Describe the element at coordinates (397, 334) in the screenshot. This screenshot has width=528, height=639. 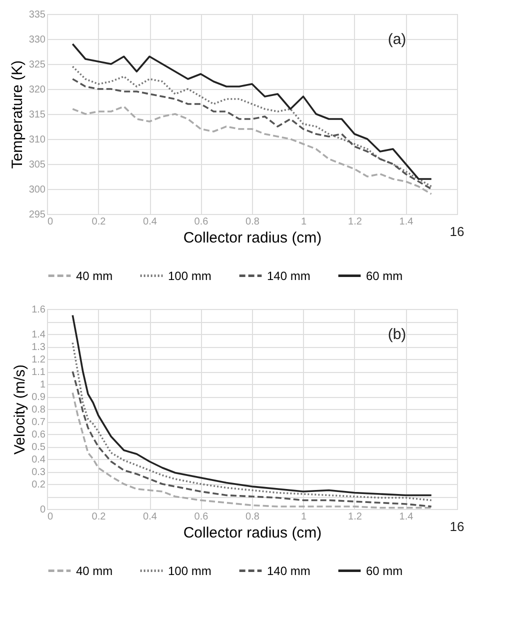
I see `annotation: (b)` at that location.